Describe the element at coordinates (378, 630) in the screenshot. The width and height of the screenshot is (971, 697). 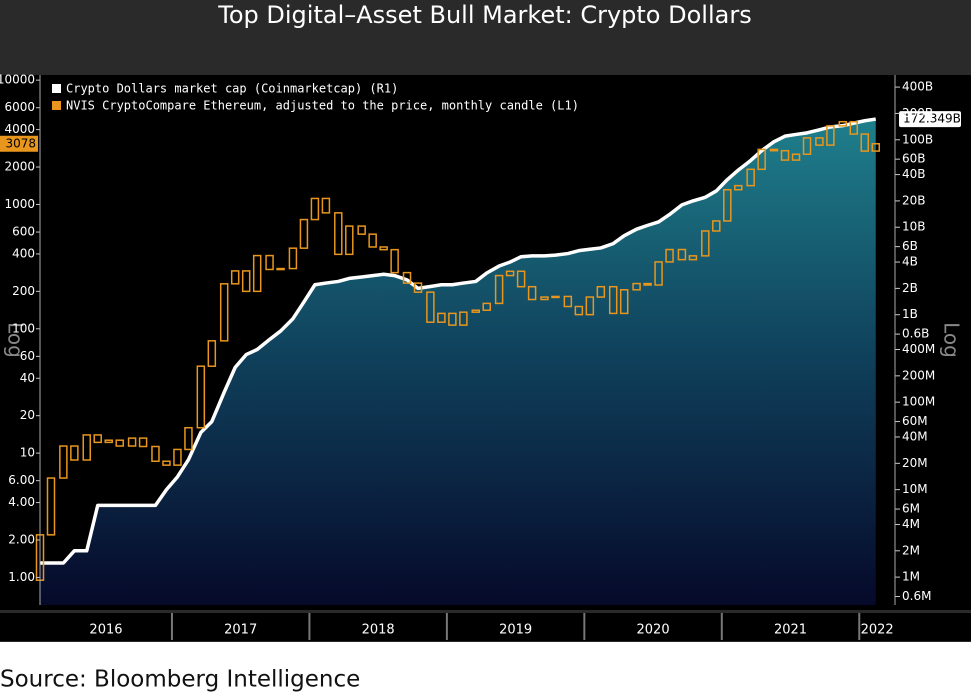
I see `x-tick-label: 2018` at that location.